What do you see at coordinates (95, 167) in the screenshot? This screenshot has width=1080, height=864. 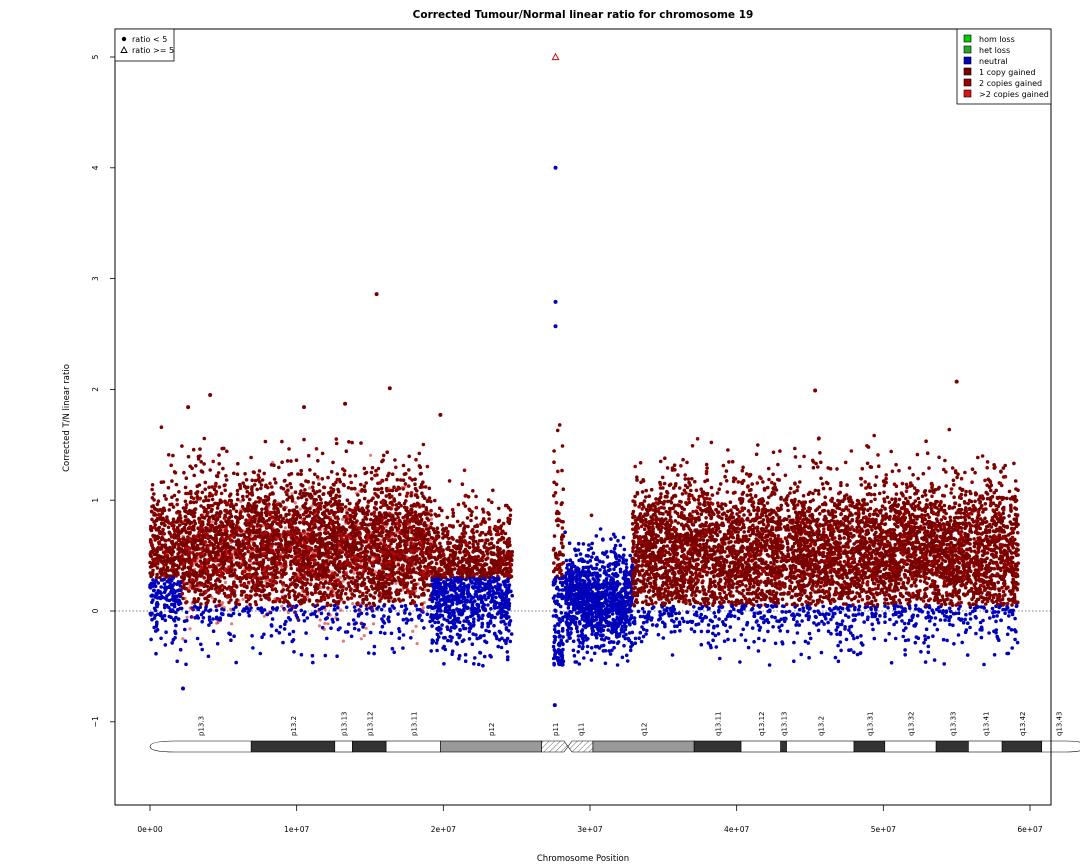 I see `y-tick-label: 4` at bounding box center [95, 167].